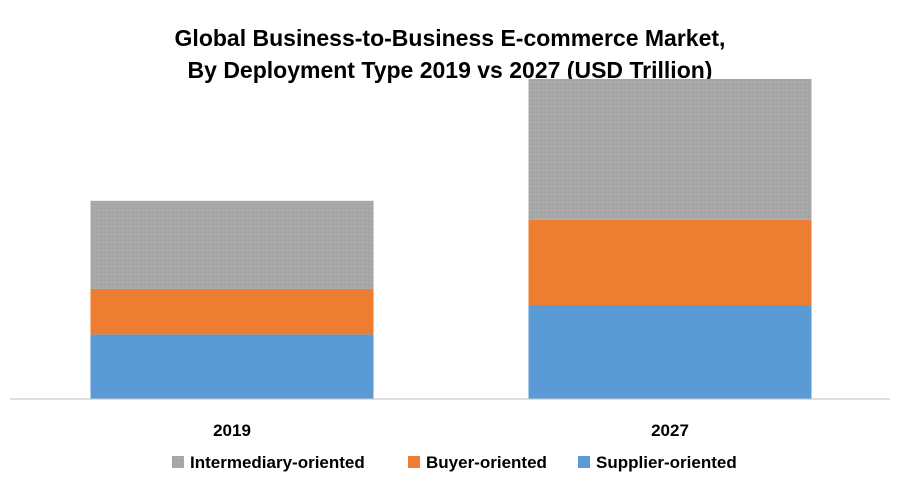 Image resolution: width=900 pixels, height=486 pixels. What do you see at coordinates (670, 149) in the screenshot?
I see `bar-intermediary-oriented-2027` at bounding box center [670, 149].